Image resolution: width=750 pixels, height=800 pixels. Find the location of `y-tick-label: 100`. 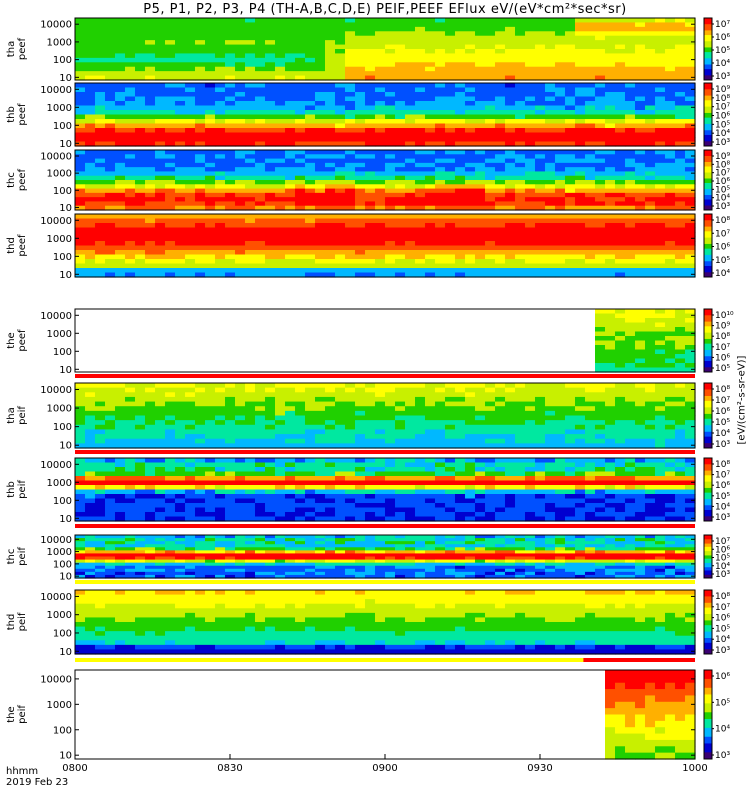

y-tick-label: 100 is located at coordinates (62, 257).